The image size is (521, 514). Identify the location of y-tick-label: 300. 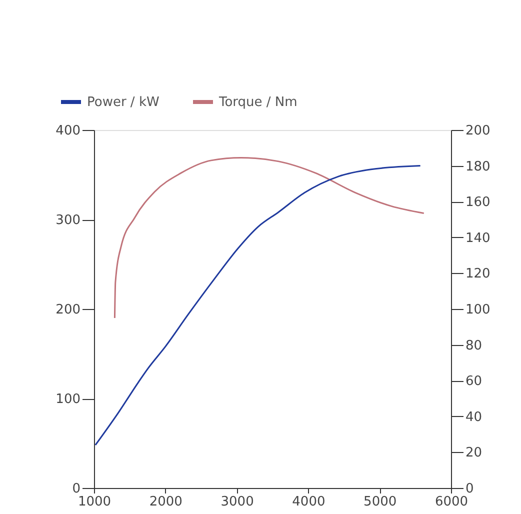
(68, 220).